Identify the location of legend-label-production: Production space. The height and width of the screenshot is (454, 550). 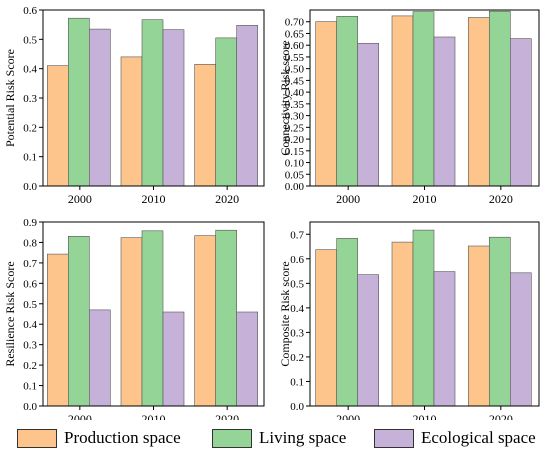
(122, 437).